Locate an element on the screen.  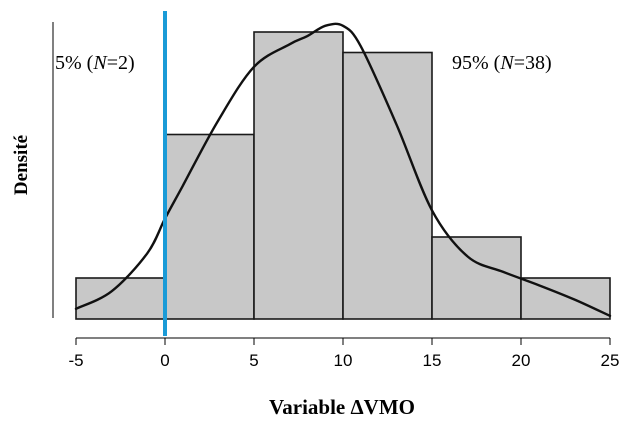
annotation-left-n-value: =2 is located at coordinates (117, 63).